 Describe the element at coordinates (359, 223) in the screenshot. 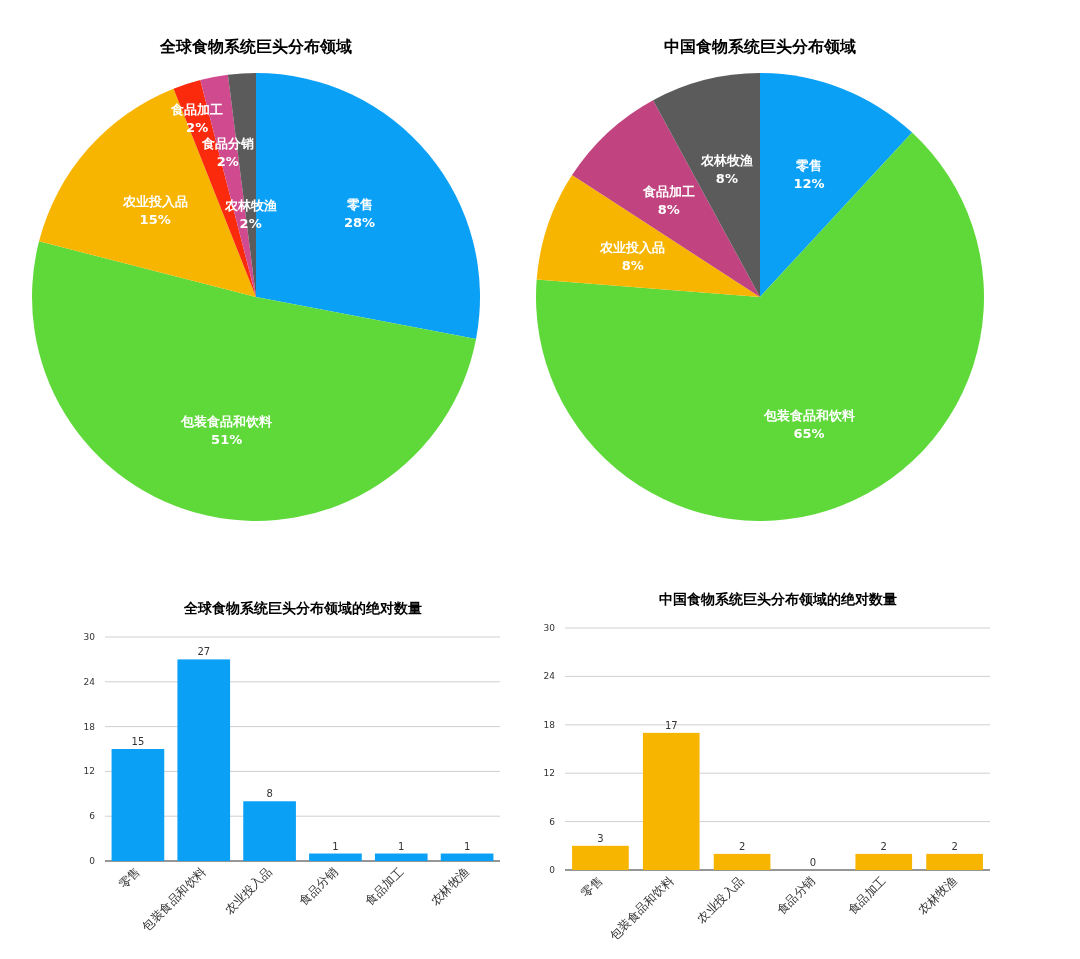

I see `data-label: 28%` at that location.